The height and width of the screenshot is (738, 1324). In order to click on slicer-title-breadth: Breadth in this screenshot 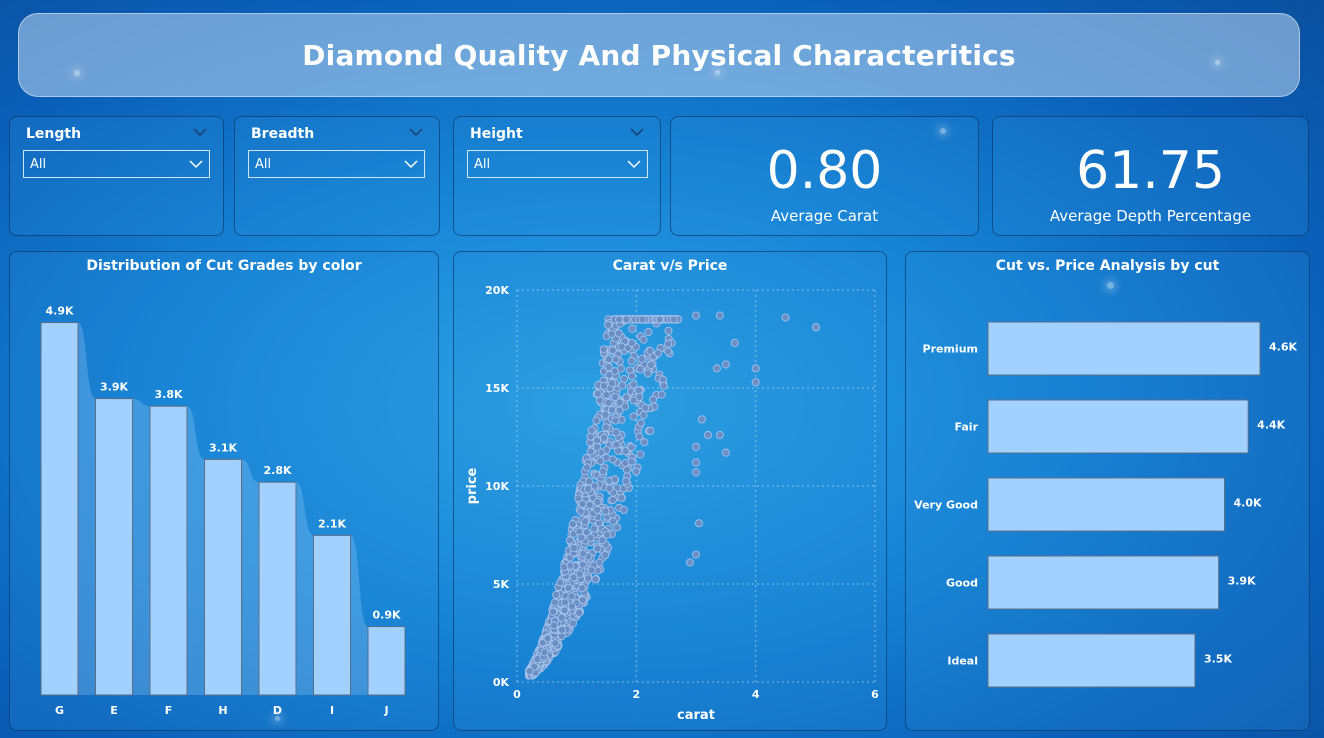, I will do `click(283, 134)`.